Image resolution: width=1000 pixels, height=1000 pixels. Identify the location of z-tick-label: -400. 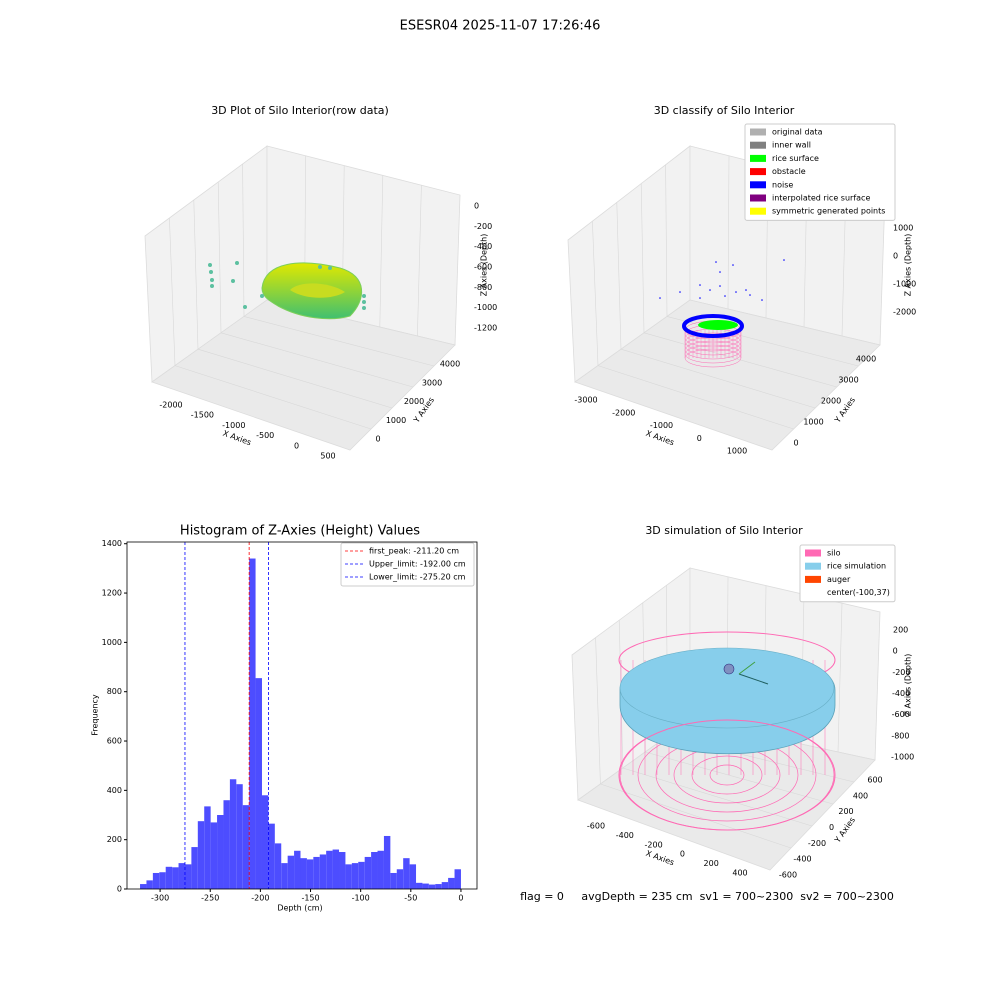
(483, 246).